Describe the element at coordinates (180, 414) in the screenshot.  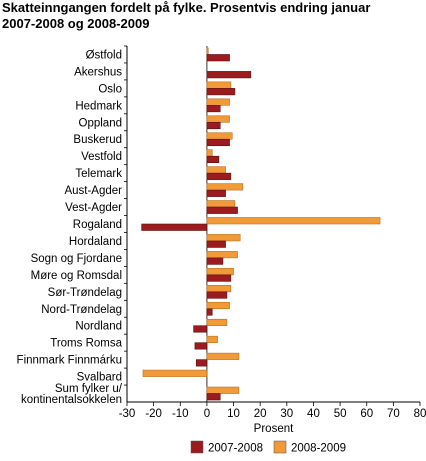
I see `x-tick-label: -10` at that location.